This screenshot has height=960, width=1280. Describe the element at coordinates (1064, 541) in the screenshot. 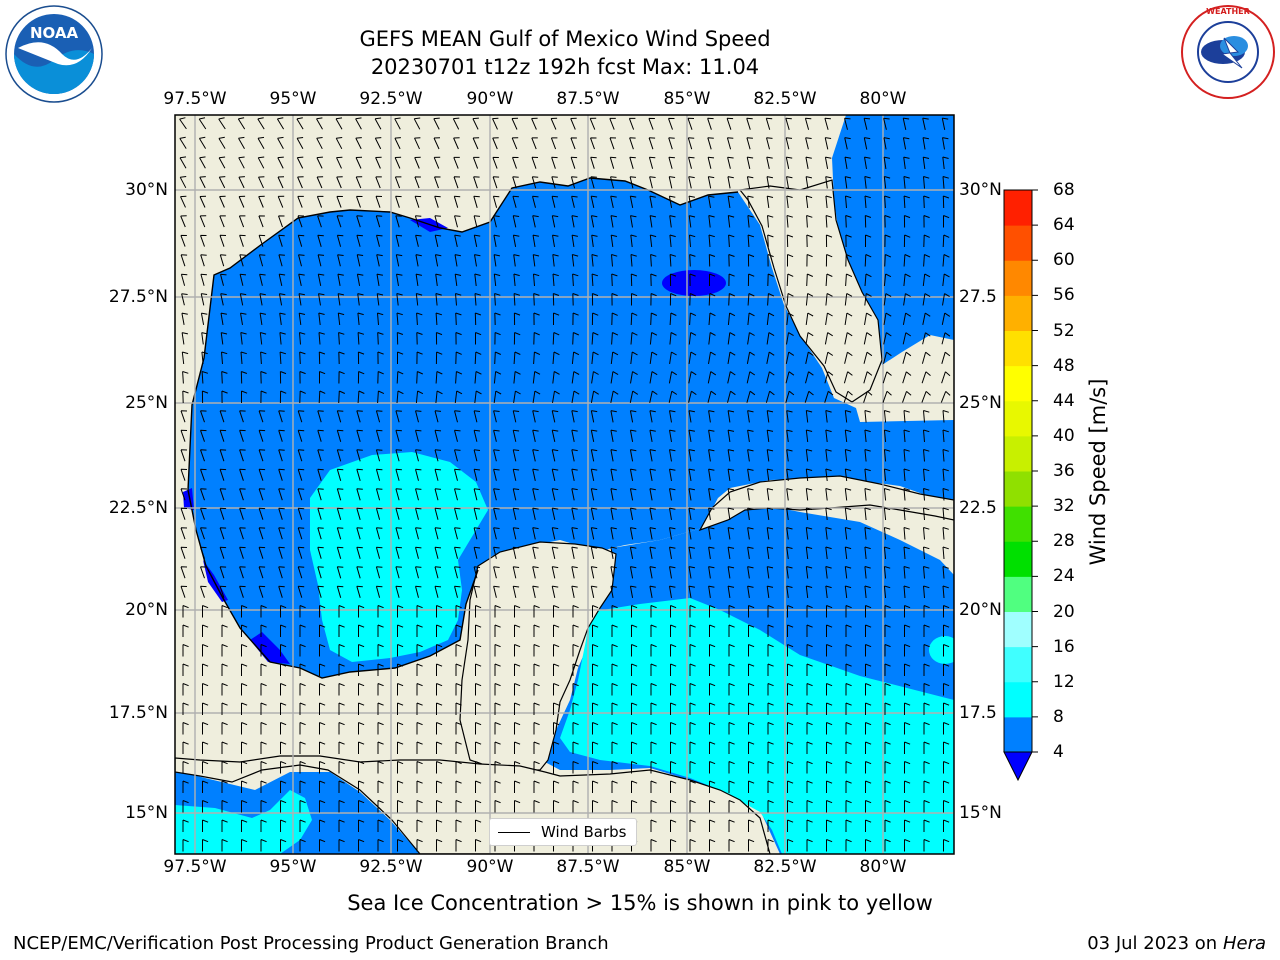

I see `colorbar-tick-label: 28` at that location.